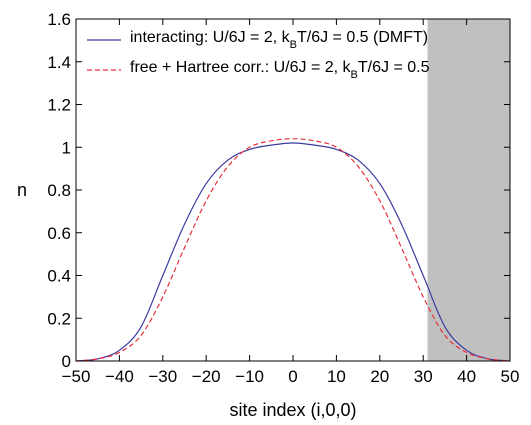 The height and width of the screenshot is (425, 531). What do you see at coordinates (466, 376) in the screenshot?
I see `x-tick-label: 40` at bounding box center [466, 376].